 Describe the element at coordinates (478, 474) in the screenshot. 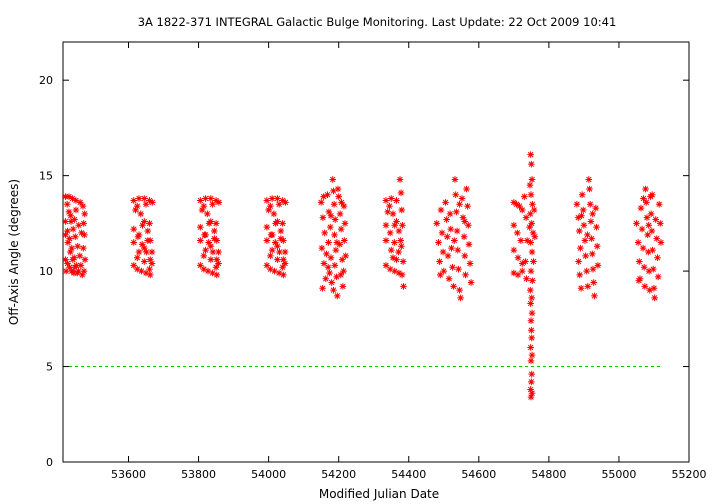

I see `x-tick-label: 54600` at that location.